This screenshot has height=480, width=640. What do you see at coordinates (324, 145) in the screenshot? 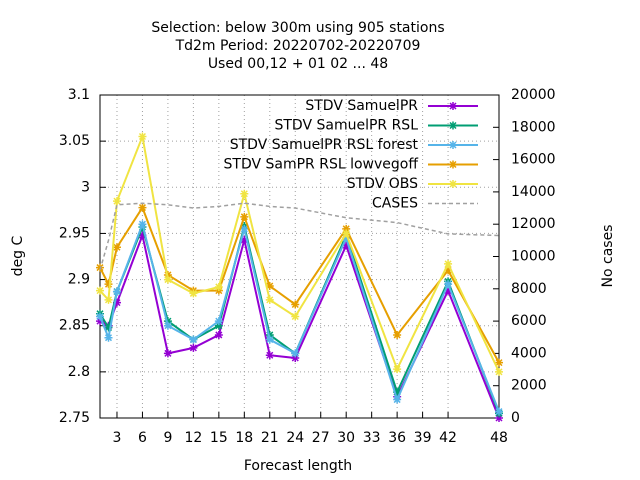
I see `legend-label: STDV SamuelPR RSL forest` at bounding box center [324, 145].